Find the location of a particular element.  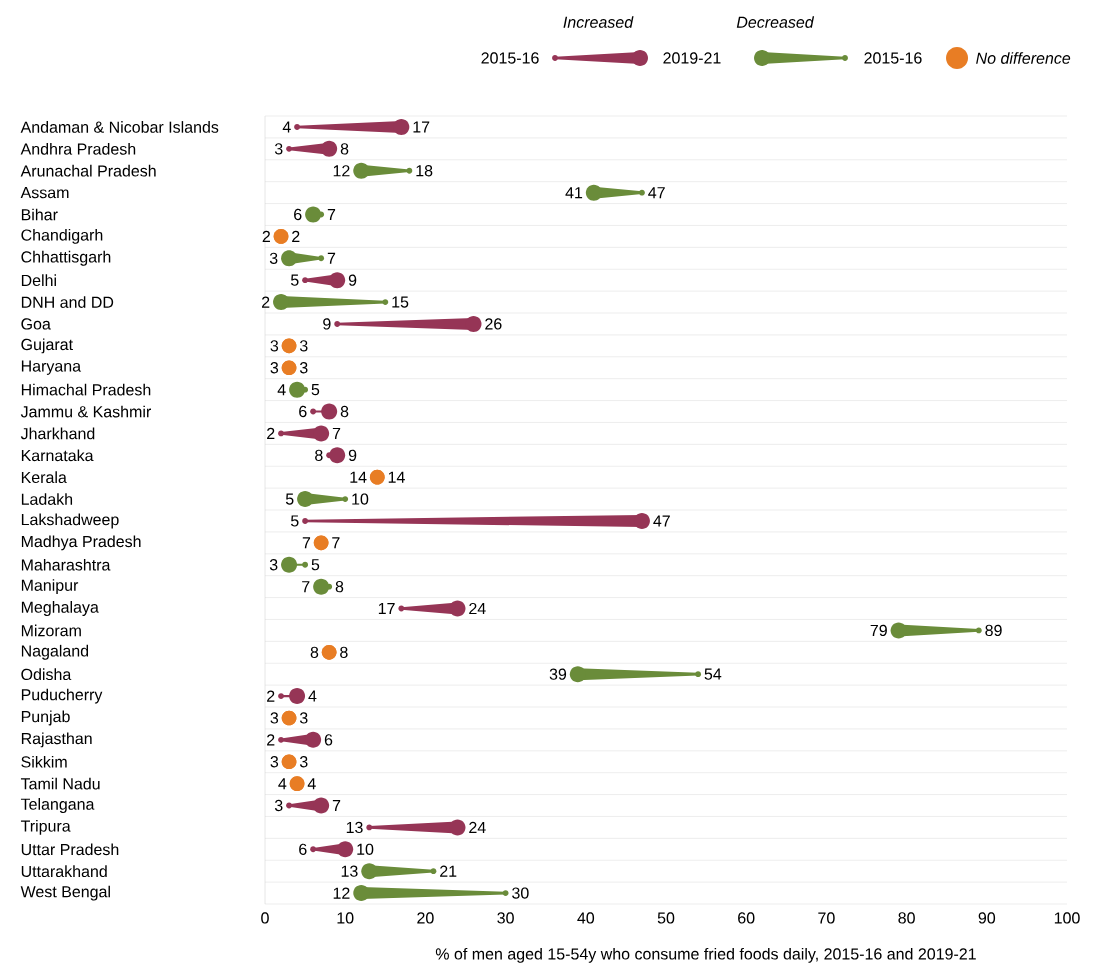

x-tick-label: 100 is located at coordinates (1067, 918).